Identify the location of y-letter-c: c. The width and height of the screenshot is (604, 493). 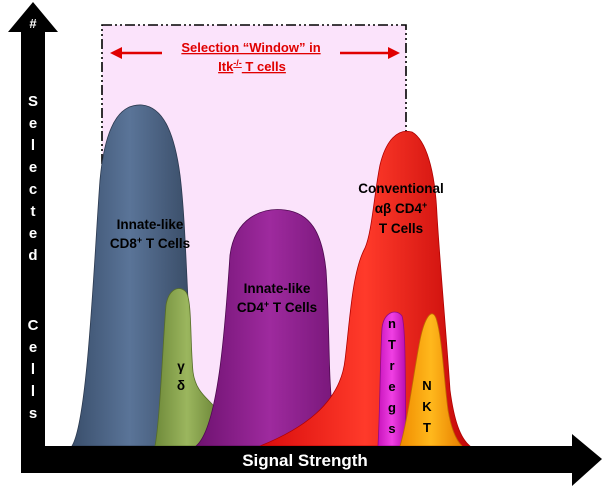
(33, 189).